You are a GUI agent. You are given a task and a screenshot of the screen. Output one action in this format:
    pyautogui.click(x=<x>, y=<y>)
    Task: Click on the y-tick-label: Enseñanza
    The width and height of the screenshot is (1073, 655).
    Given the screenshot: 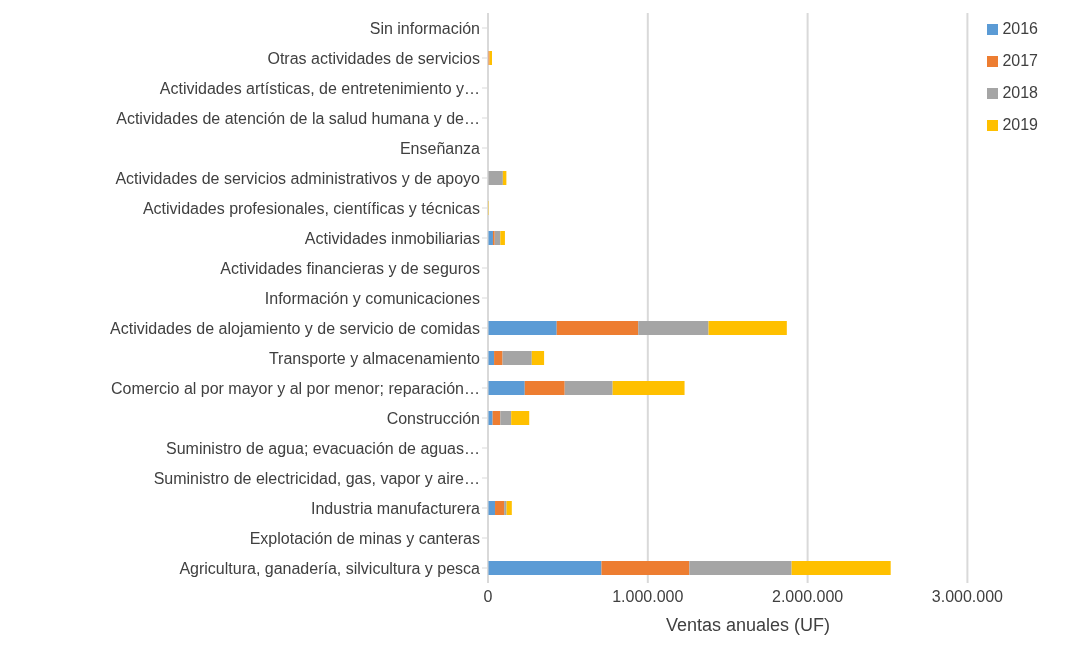 What is the action you would take?
    pyautogui.click(x=440, y=148)
    